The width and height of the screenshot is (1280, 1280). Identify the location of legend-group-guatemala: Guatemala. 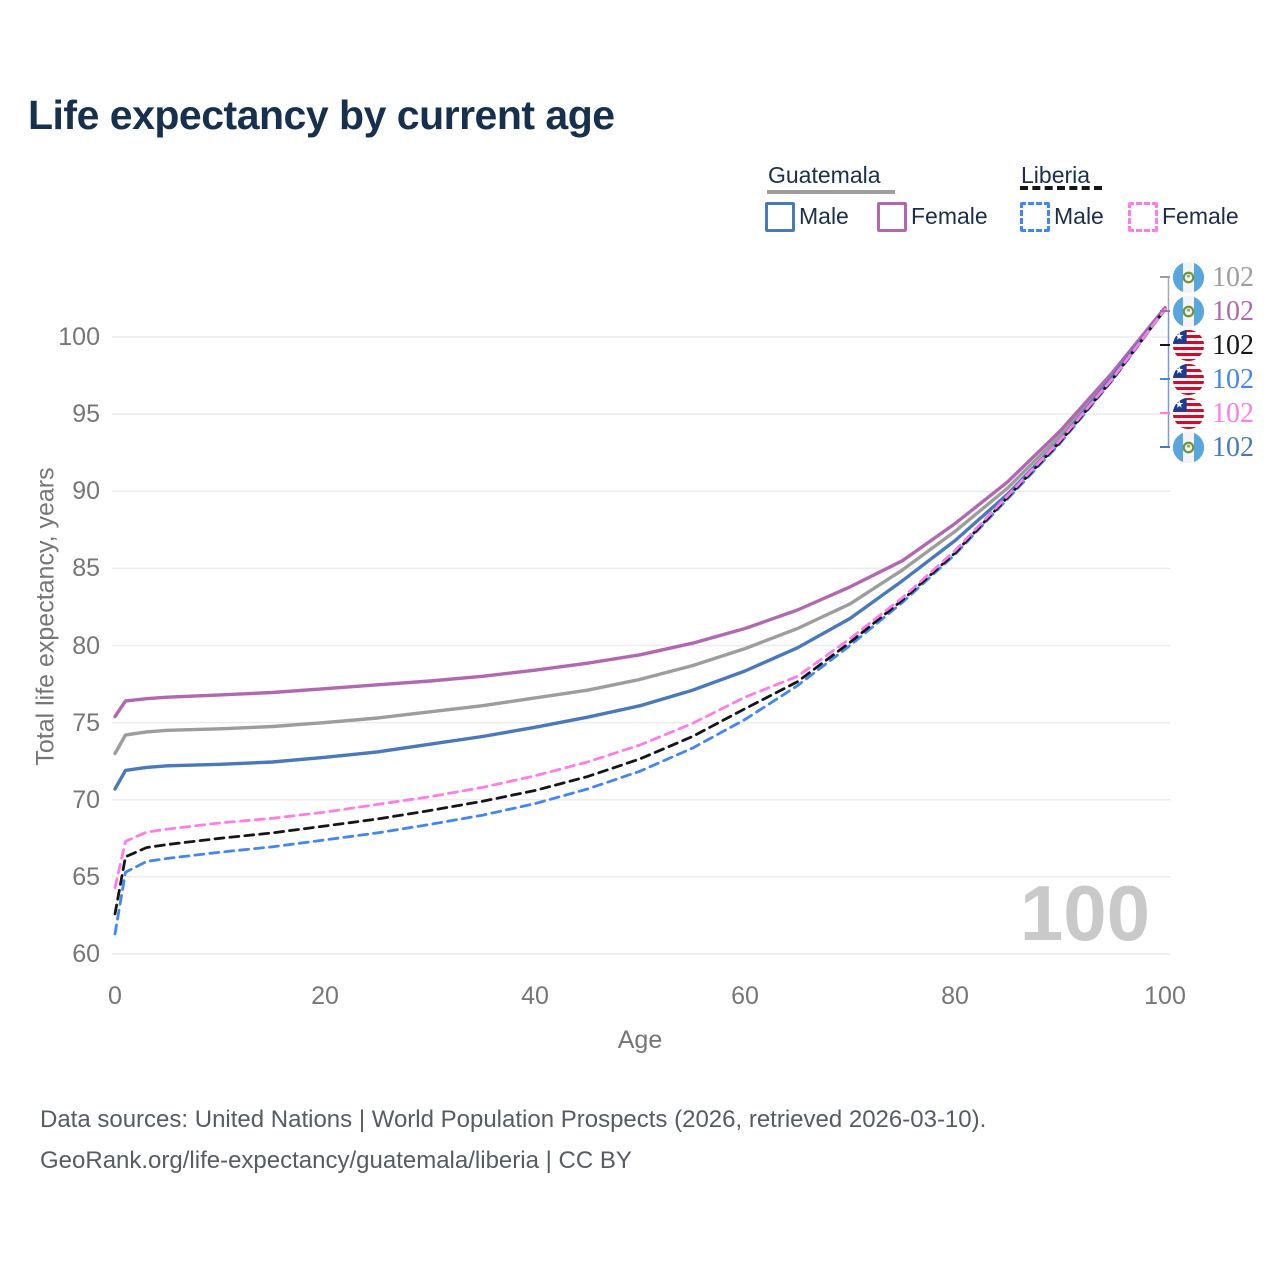
(824, 175).